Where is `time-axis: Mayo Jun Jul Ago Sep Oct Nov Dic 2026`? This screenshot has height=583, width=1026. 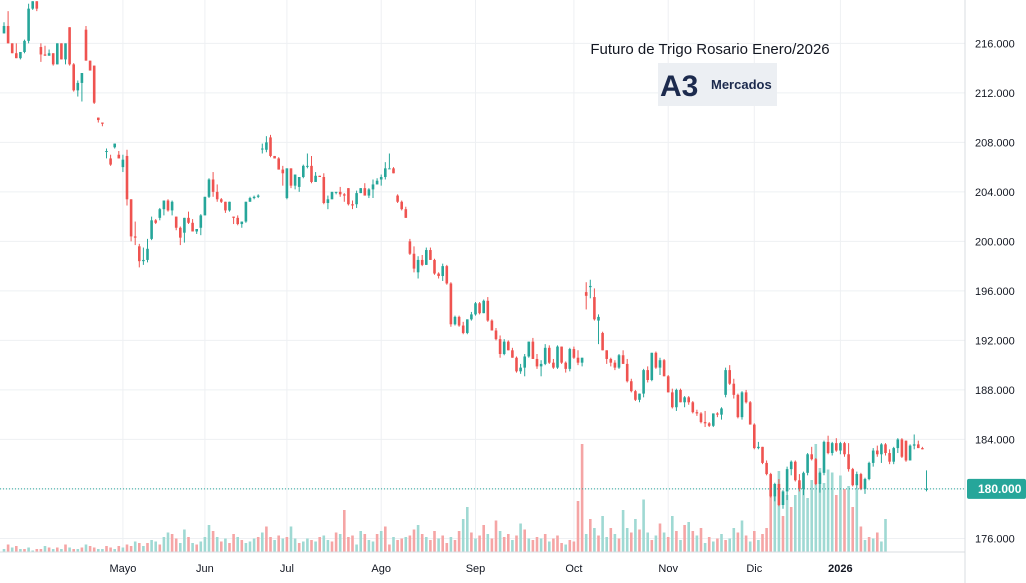
time-axis: Mayo Jun Jul Ago Sep Oct Nov Dic 2026 is located at coordinates (482, 563).